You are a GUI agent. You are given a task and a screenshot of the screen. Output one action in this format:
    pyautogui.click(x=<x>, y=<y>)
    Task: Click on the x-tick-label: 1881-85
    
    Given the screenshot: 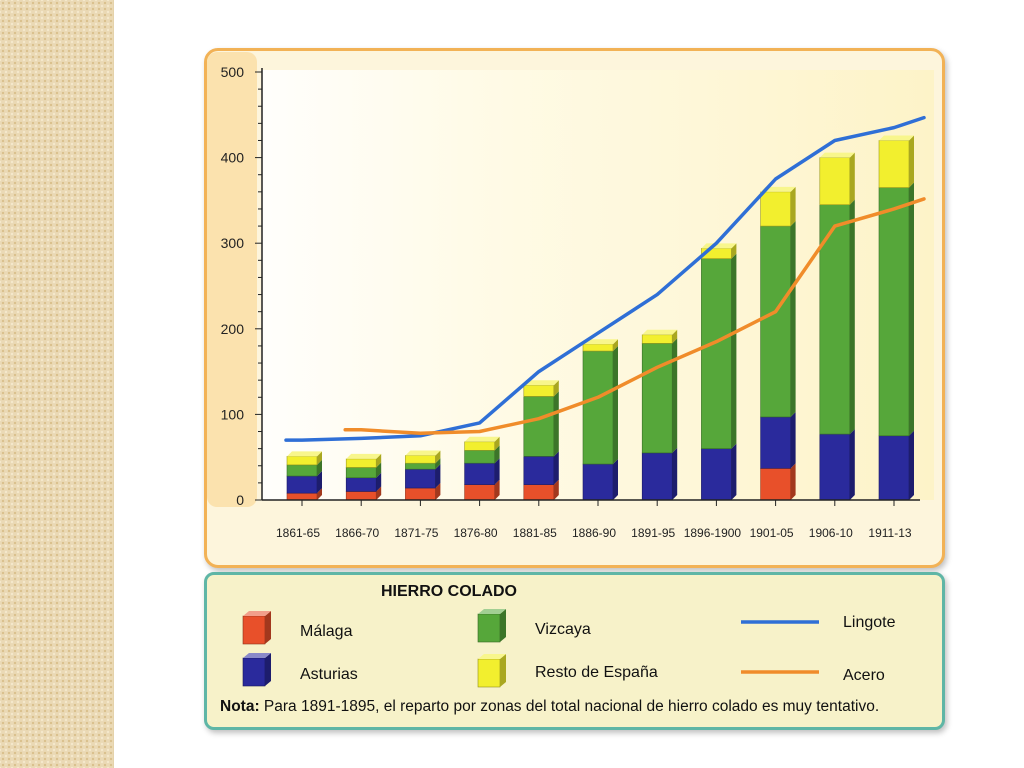 What is the action you would take?
    pyautogui.click(x=535, y=533)
    